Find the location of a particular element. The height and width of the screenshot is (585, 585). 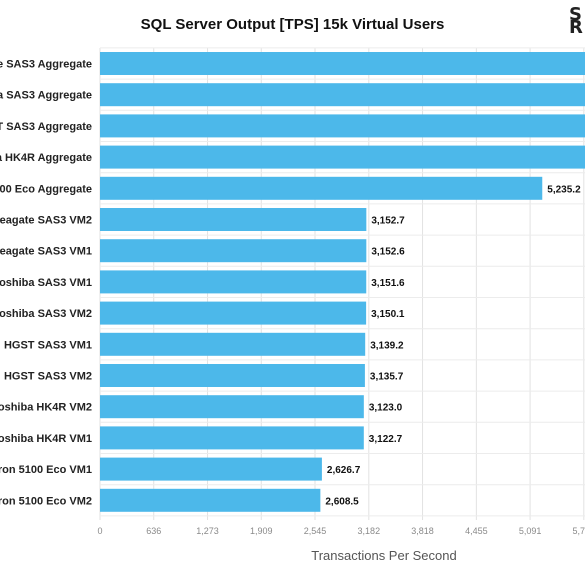

x-axis-title: Transactions Per Second is located at coordinates (383, 555).